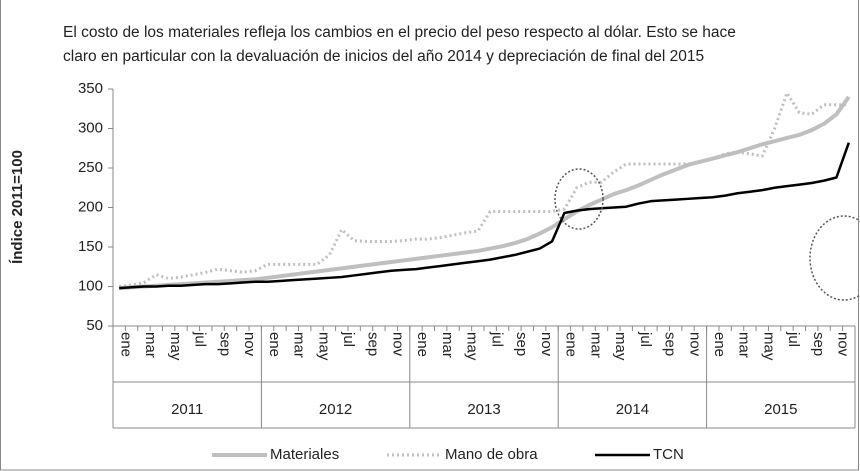  Describe the element at coordinates (668, 454) in the screenshot. I see `legend-label: TCN` at that location.